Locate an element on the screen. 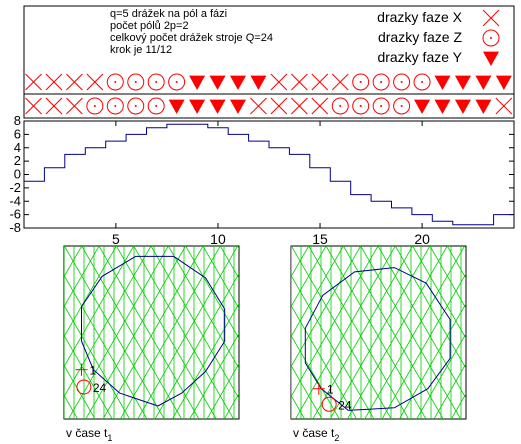 This screenshot has width=521, height=444. info-line-1: q=5 drážek na pól a fázi is located at coordinates (168, 14).